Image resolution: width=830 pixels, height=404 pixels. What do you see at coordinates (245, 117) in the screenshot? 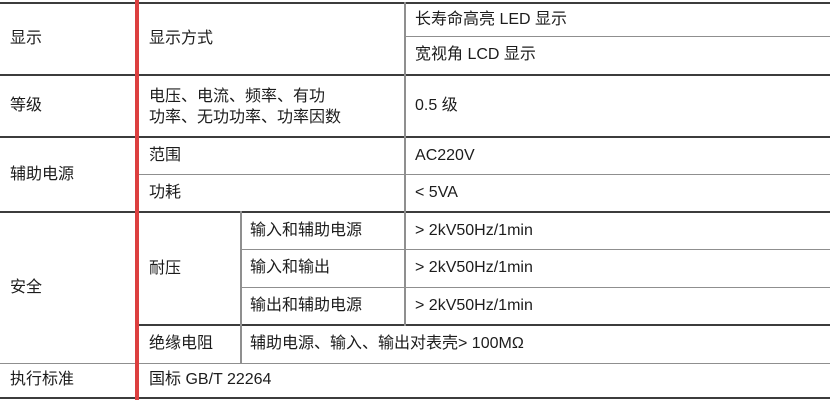
I see `accuracy-desc-line2: 功率、无功功率、功率因数` at bounding box center [245, 117].